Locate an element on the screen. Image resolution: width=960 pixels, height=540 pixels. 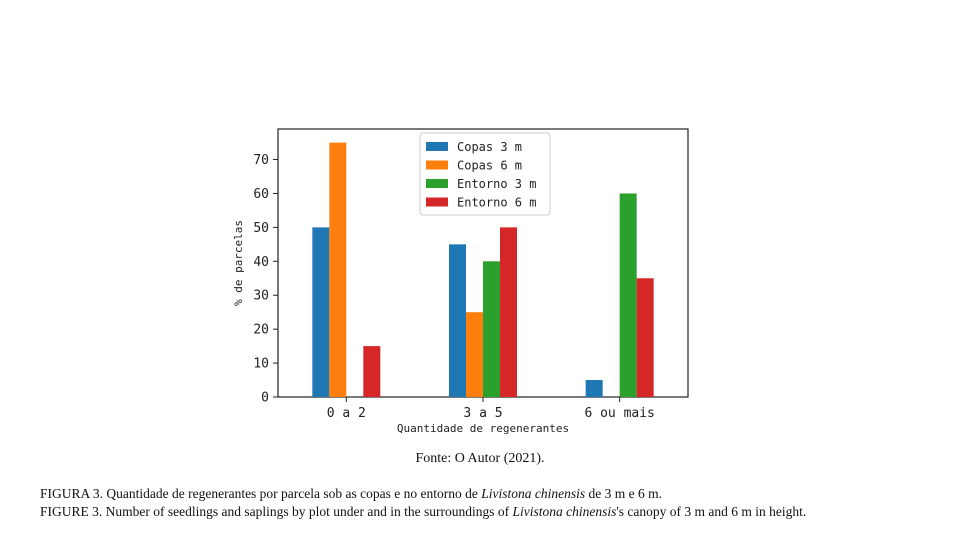
y-tick-label: 30 is located at coordinates (261, 296).